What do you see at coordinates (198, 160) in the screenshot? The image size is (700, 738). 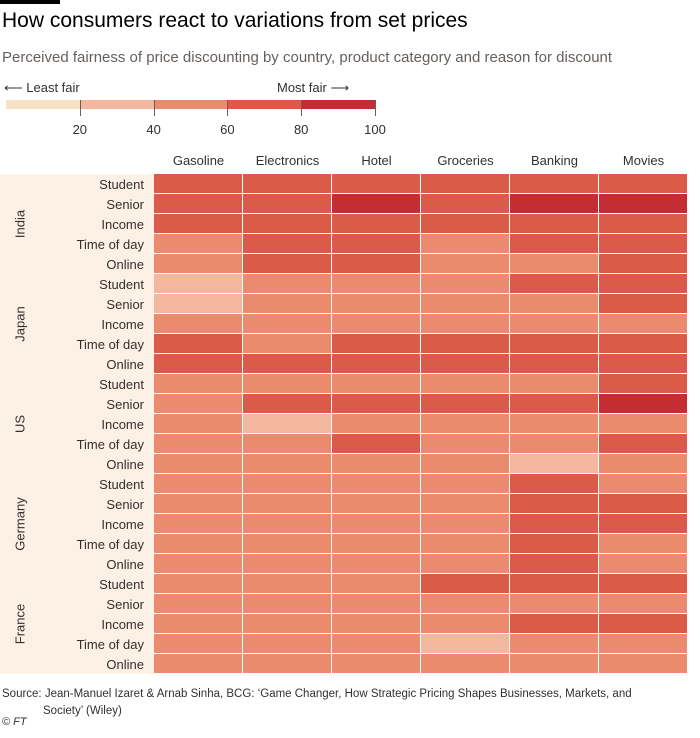 I see `column-header: Gasoline` at bounding box center [198, 160].